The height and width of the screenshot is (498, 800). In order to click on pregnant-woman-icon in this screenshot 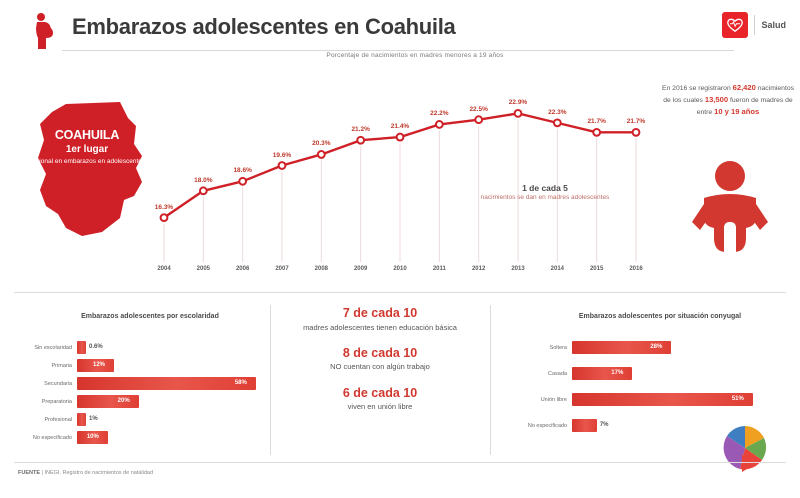, I will do `click(44, 31)`.